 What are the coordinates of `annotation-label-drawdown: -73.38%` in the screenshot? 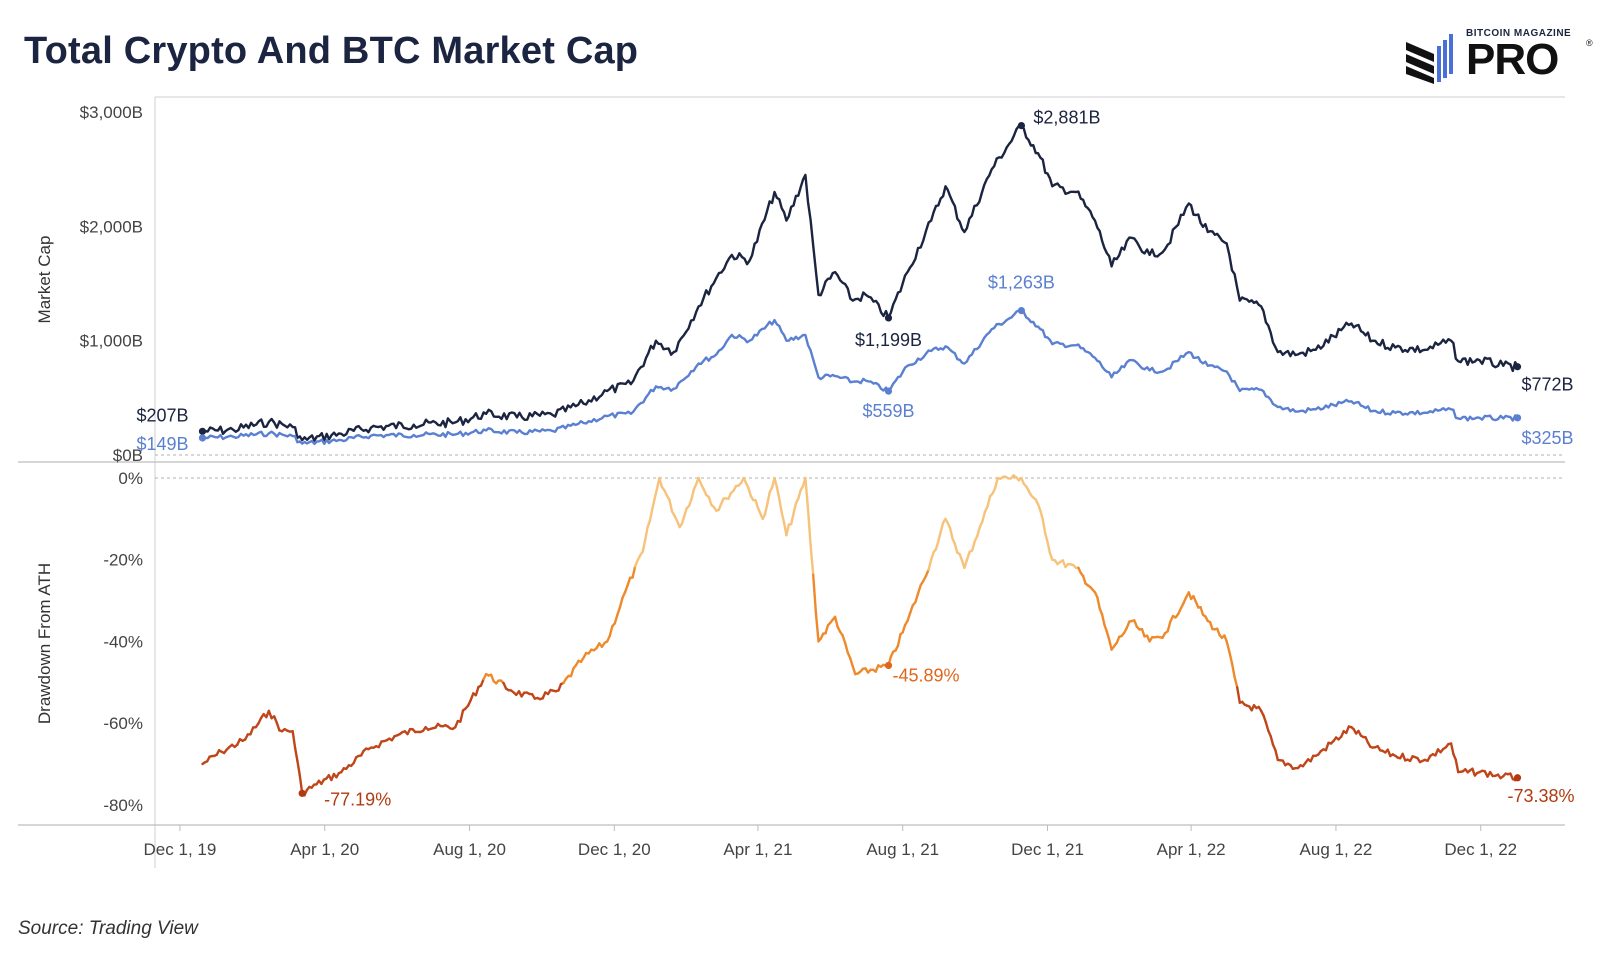 It's located at (1541, 796).